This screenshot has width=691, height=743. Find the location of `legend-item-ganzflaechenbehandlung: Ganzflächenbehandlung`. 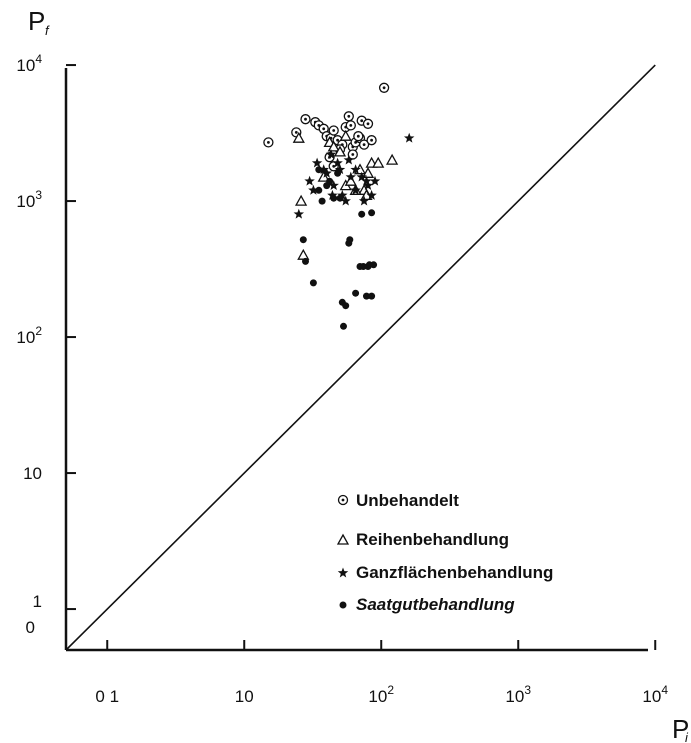

legend-item-ganzflaechenbehandlung: Ganzflächenbehandlung is located at coordinates (445, 572).